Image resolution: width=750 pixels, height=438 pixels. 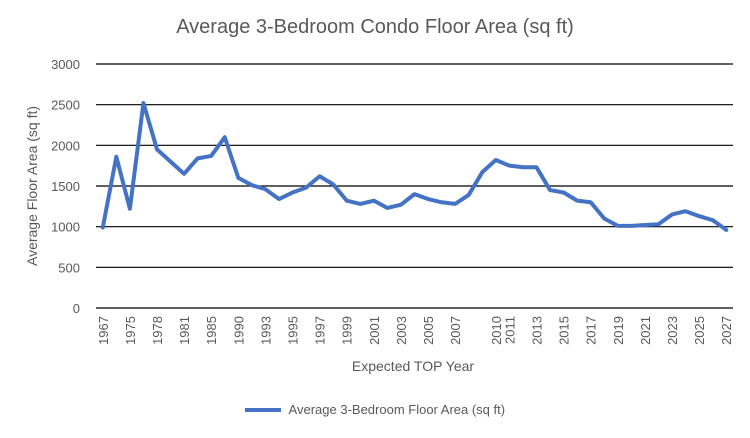 What do you see at coordinates (262, 409) in the screenshot?
I see `legend-swatch` at bounding box center [262, 409].